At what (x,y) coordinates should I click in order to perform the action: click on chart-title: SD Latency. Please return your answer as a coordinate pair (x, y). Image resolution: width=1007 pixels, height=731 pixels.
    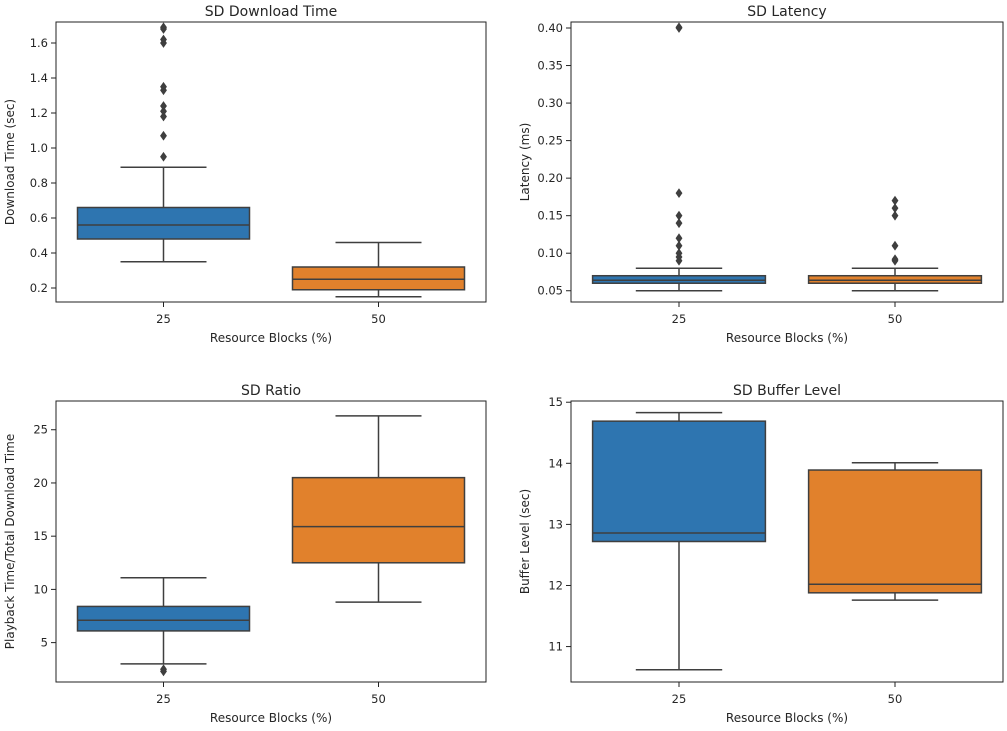
    Looking at the image, I should click on (786, 12).